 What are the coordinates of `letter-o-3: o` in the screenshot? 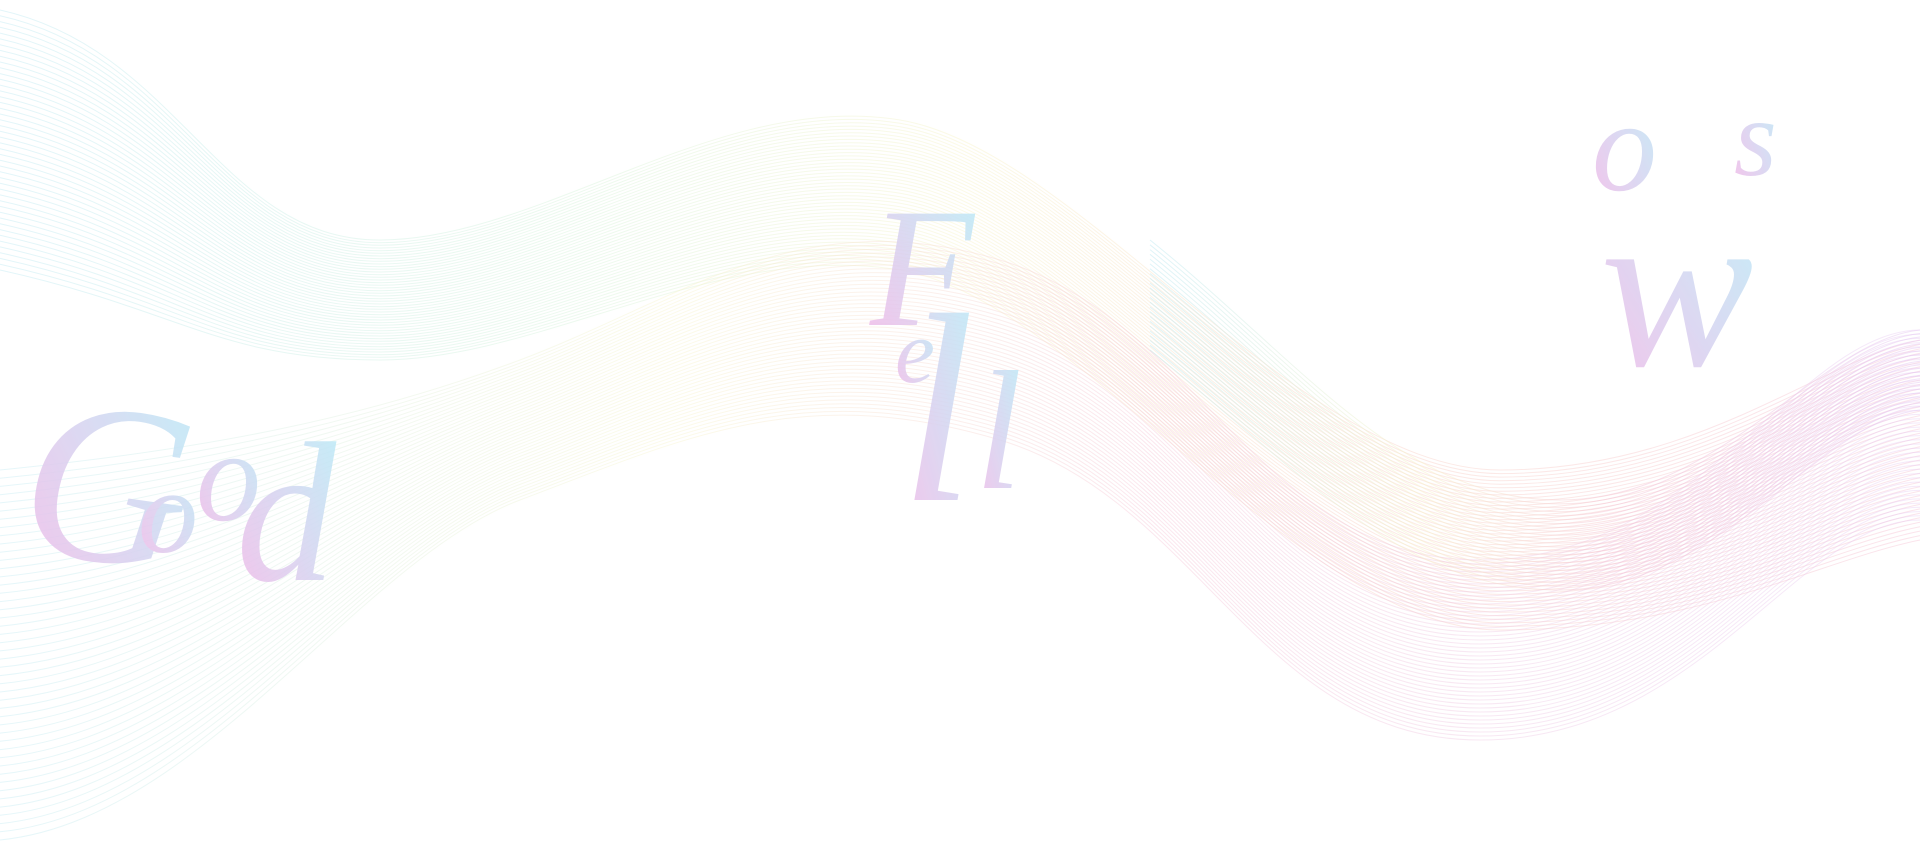 It's located at (1624, 147).